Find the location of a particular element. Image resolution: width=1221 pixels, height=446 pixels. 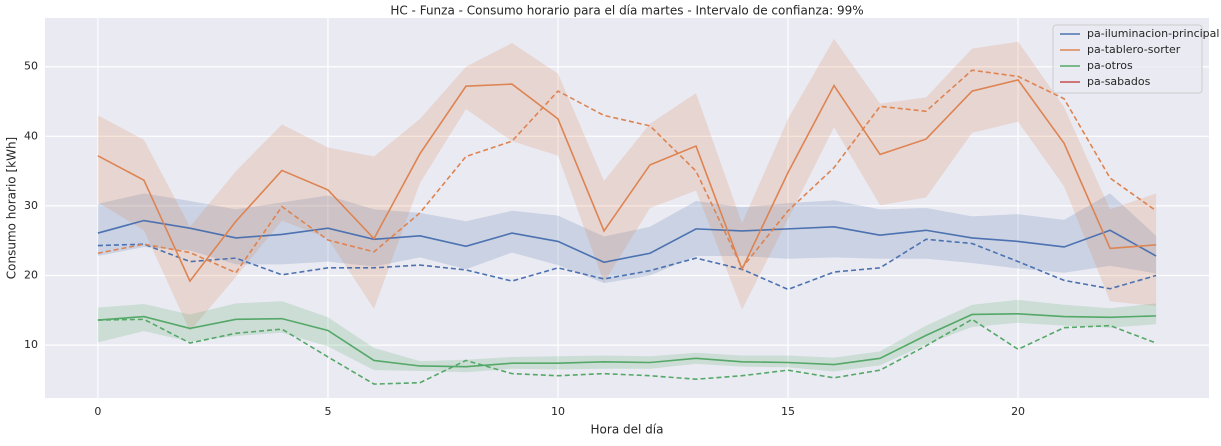

x-tick-label: 20 is located at coordinates (1018, 411).